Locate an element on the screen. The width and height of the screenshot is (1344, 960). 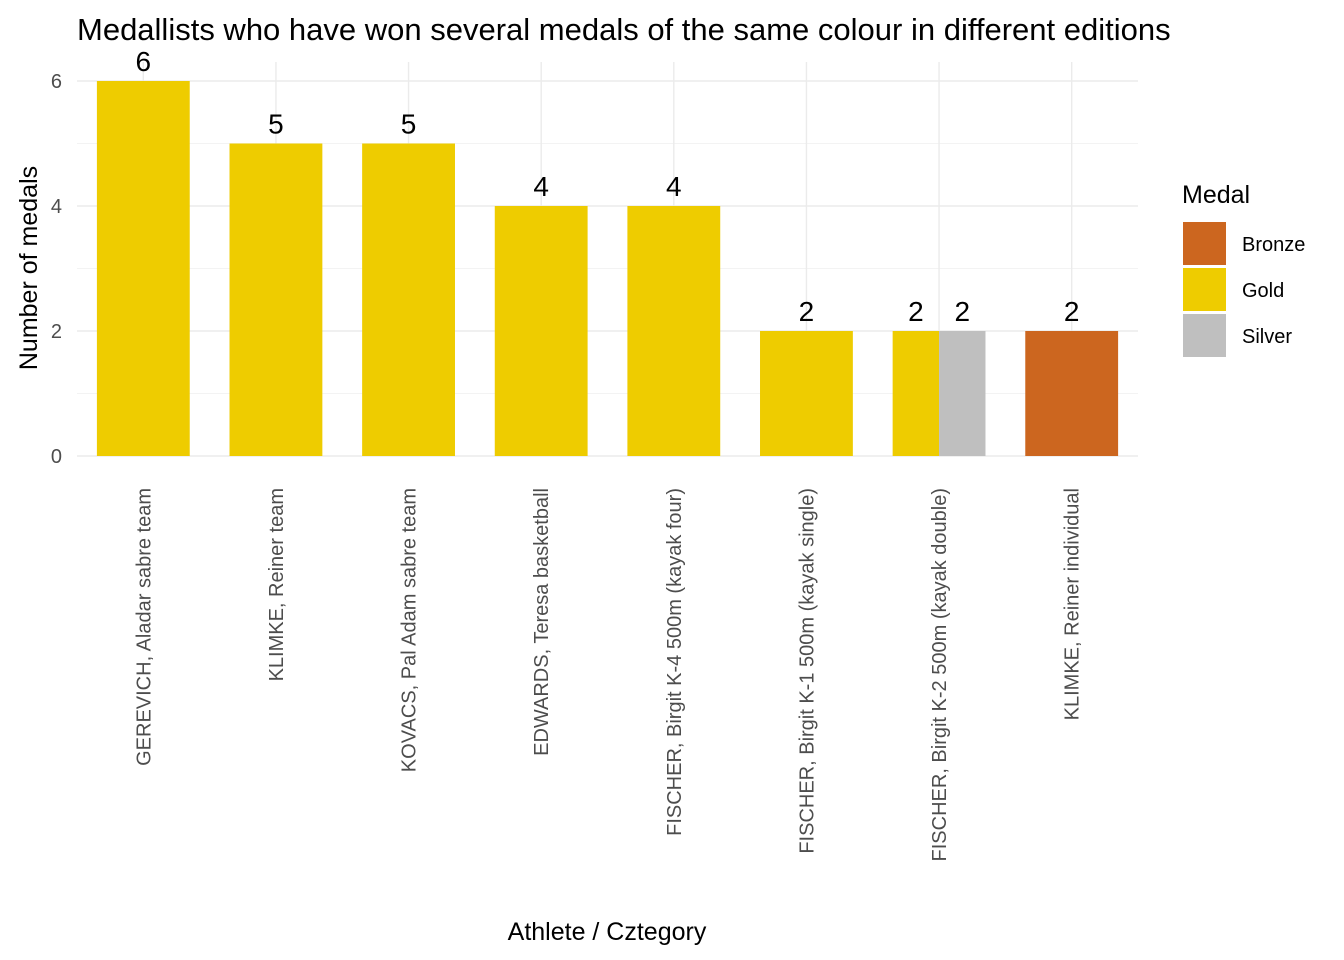
bar-value-label: 6 is located at coordinates (144, 61).